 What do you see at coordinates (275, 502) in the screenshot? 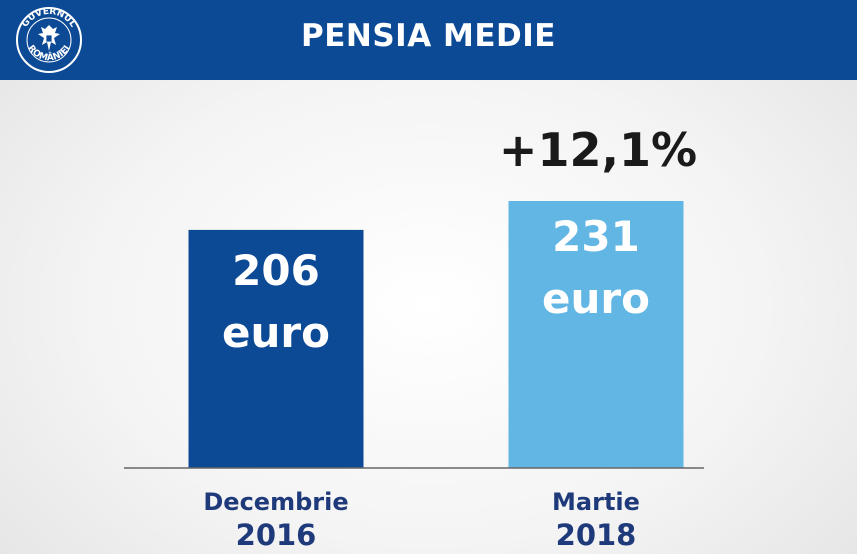
I see `category-label-1-line-1: Decembrie` at bounding box center [275, 502].